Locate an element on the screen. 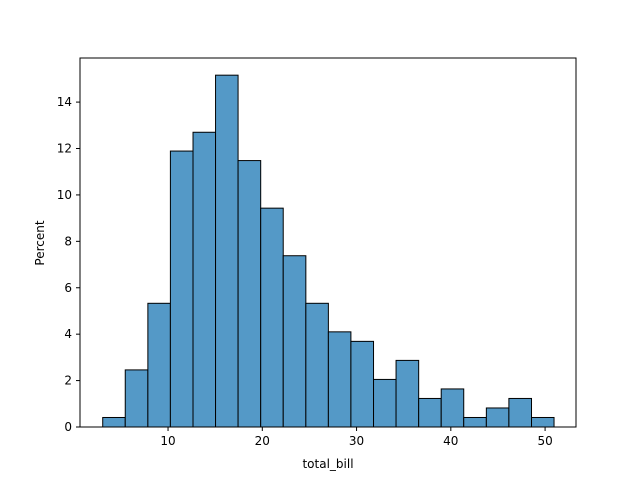 This screenshot has width=640, height=480. y-tick-label: 0 is located at coordinates (68, 427).